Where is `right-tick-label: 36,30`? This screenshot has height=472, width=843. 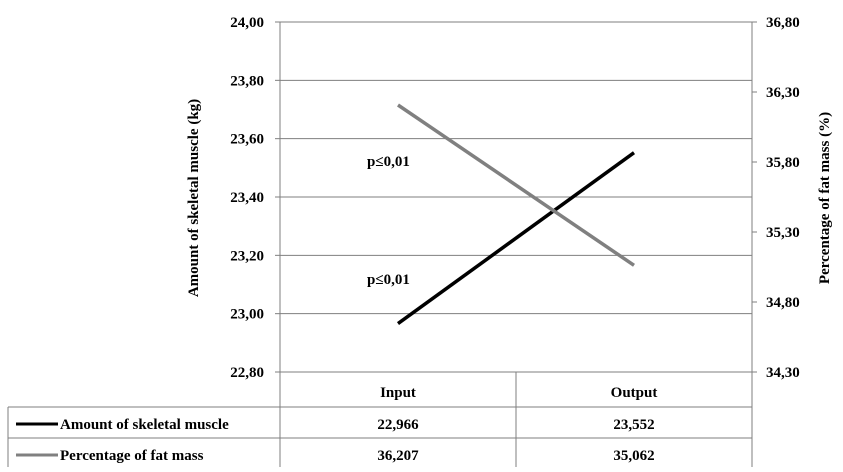 right-tick-label: 36,30 is located at coordinates (783, 93).